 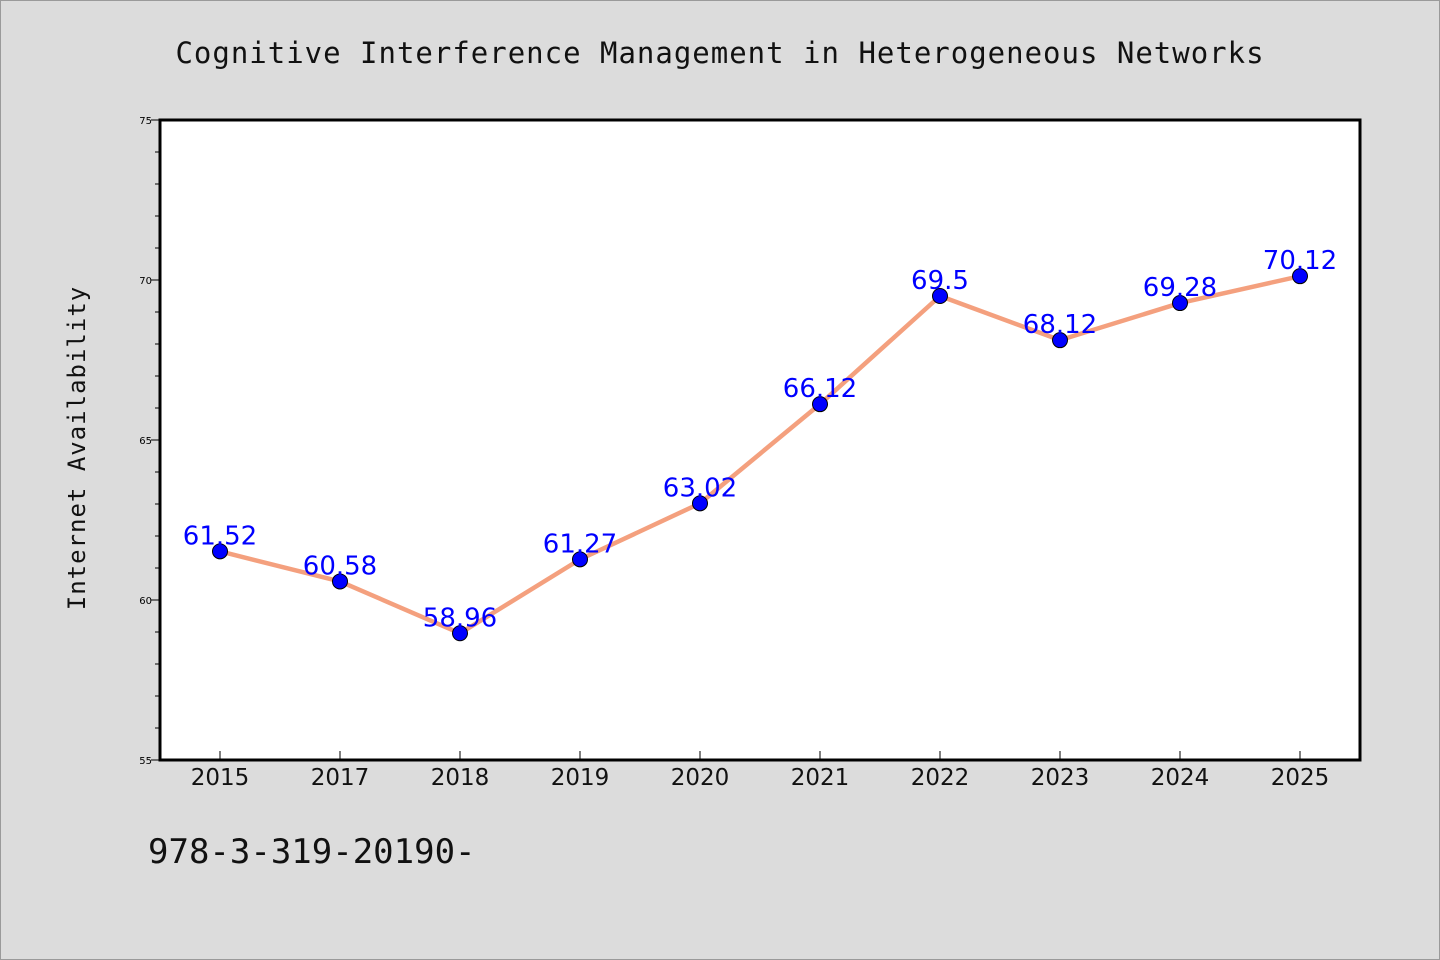 I want to click on x-tick-label: 2022, so click(x=940, y=778).